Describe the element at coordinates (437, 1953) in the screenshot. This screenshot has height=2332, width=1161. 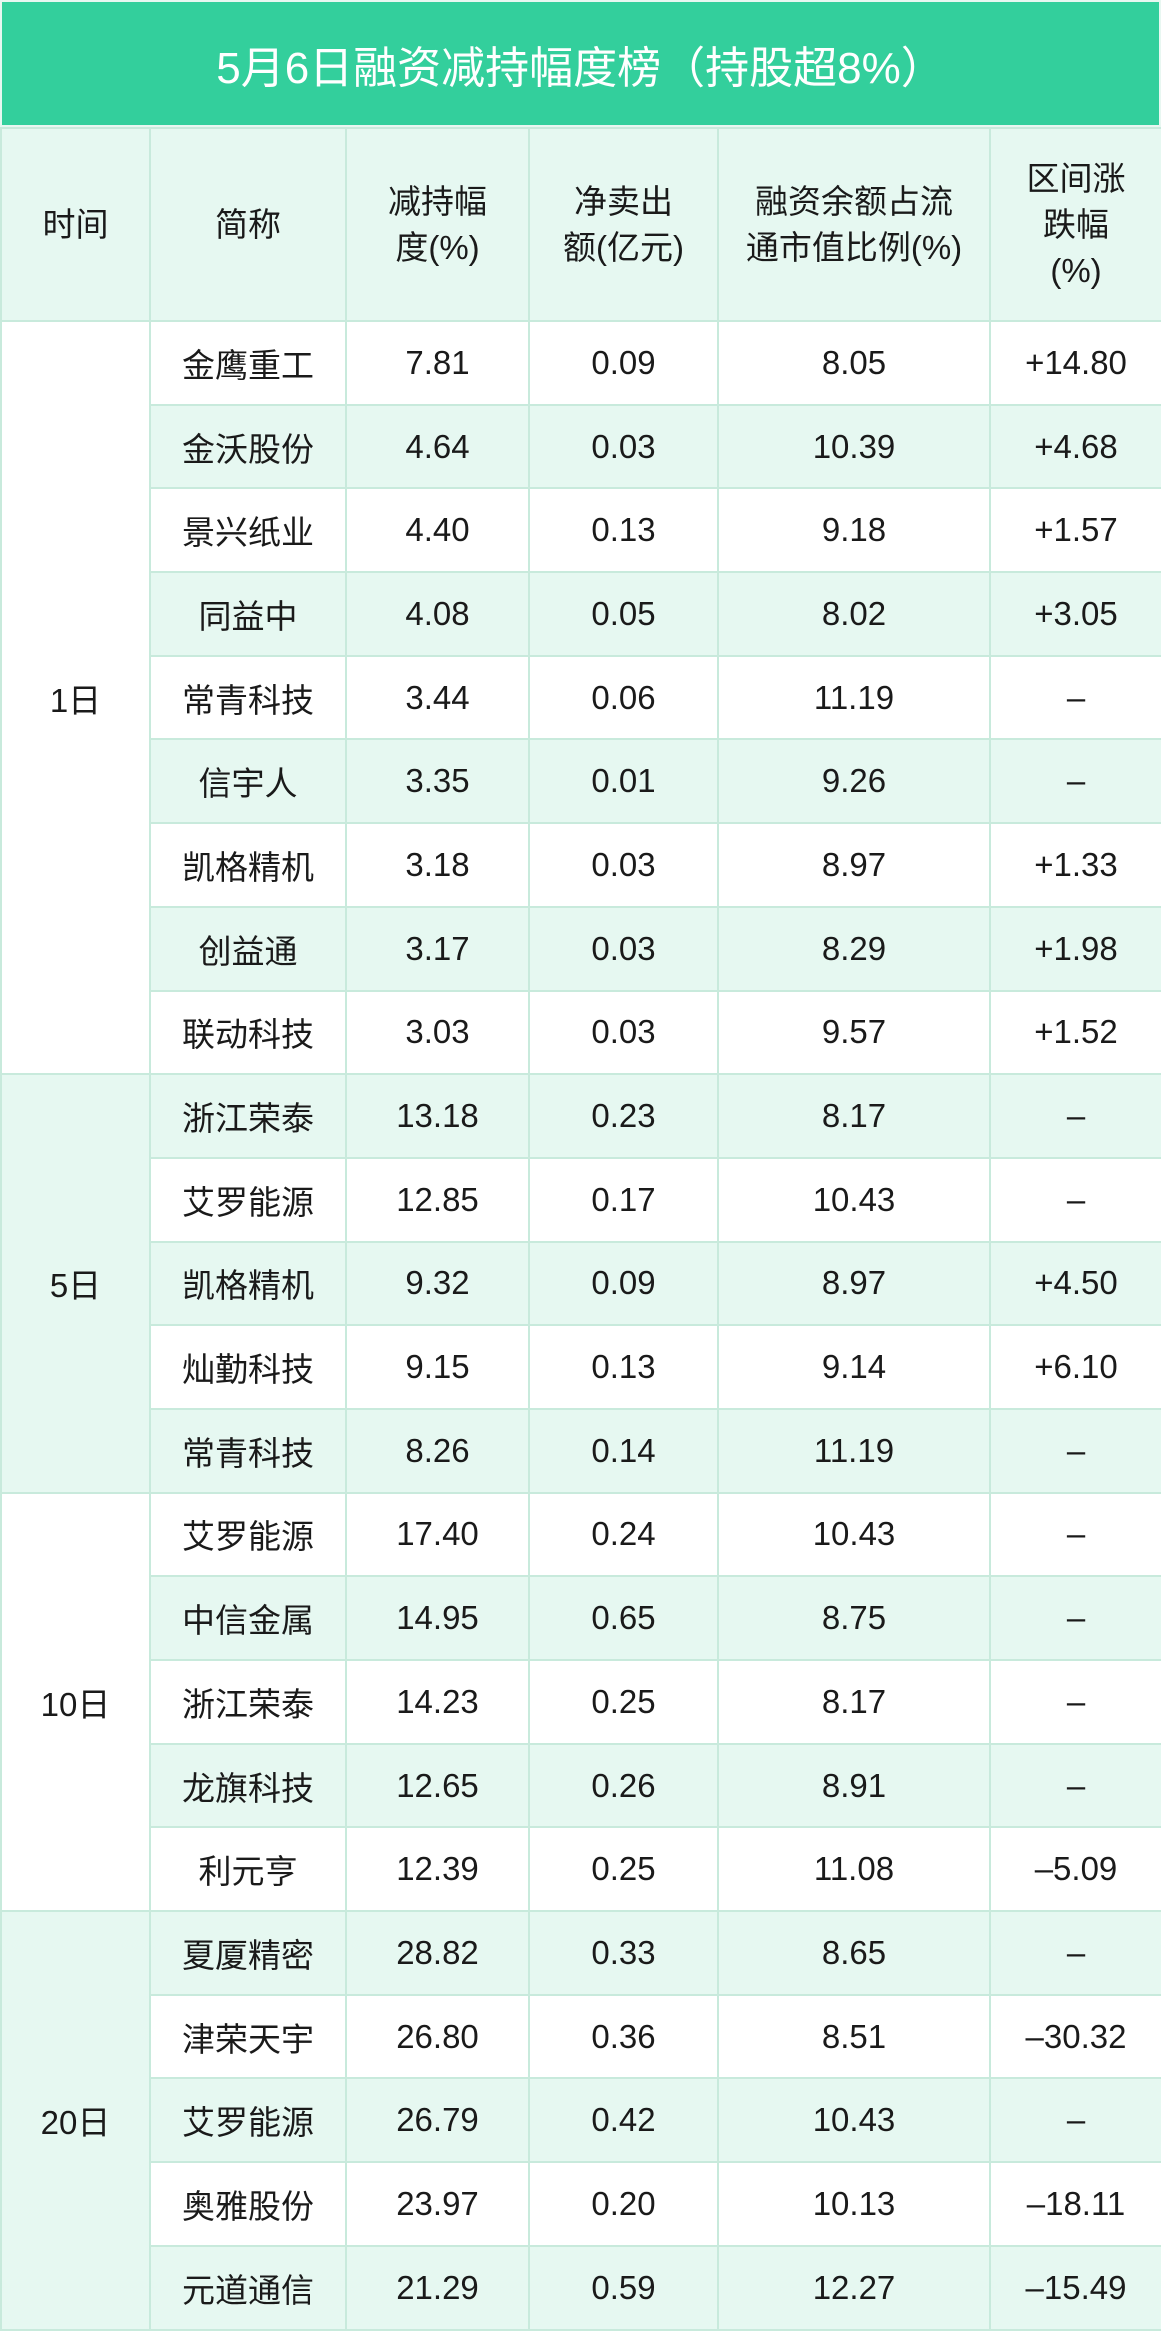
I see `reduction-pct-cell: 28.82` at that location.